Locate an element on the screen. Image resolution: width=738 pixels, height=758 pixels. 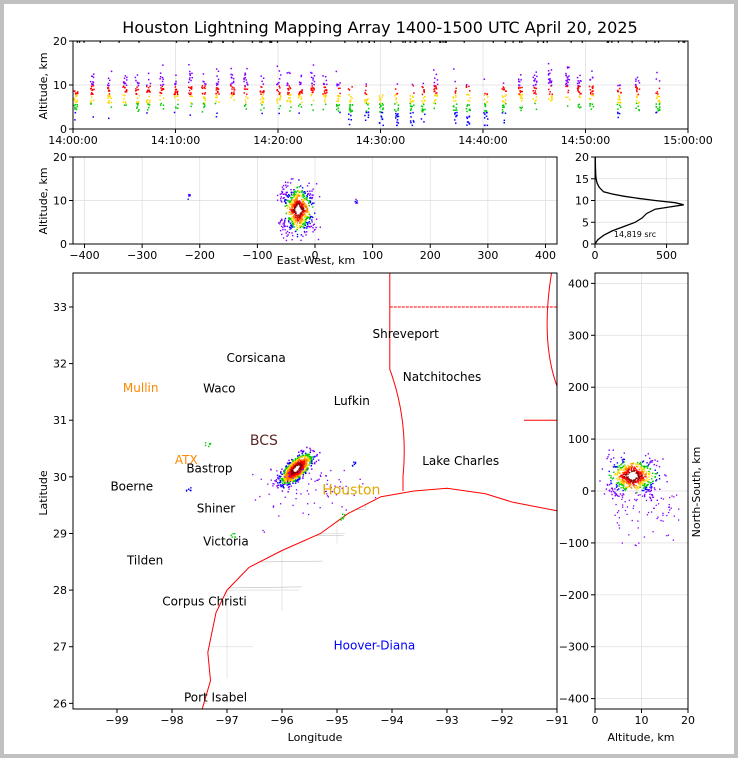
city-label-lufkin: Lufkin is located at coordinates (352, 401).